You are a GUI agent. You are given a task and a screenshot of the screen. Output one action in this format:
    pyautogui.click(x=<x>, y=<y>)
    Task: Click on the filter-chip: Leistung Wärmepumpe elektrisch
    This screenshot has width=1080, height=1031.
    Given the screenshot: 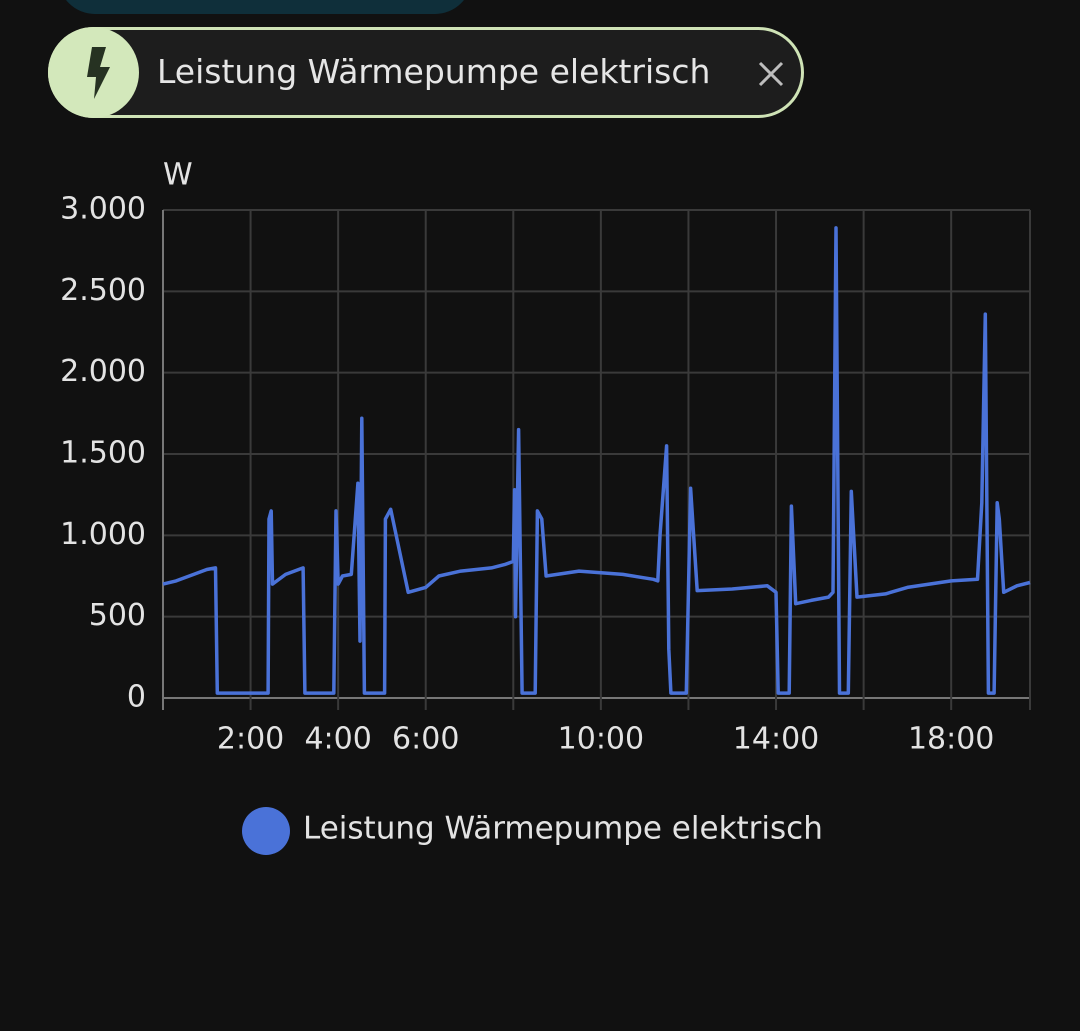 What is the action you would take?
    pyautogui.click(x=426, y=72)
    